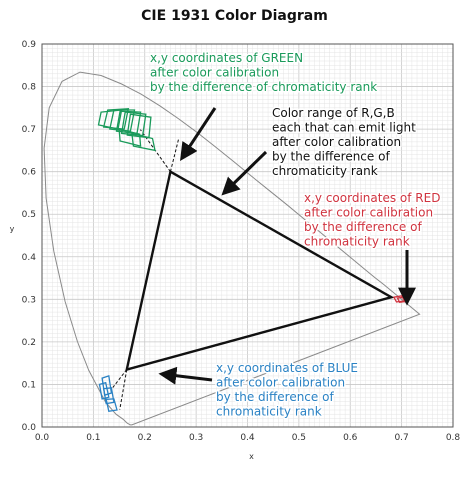 This screenshot has width=469, height=478. What do you see at coordinates (93, 438) in the screenshot?
I see `x-tick-label: 0.1` at bounding box center [93, 438].